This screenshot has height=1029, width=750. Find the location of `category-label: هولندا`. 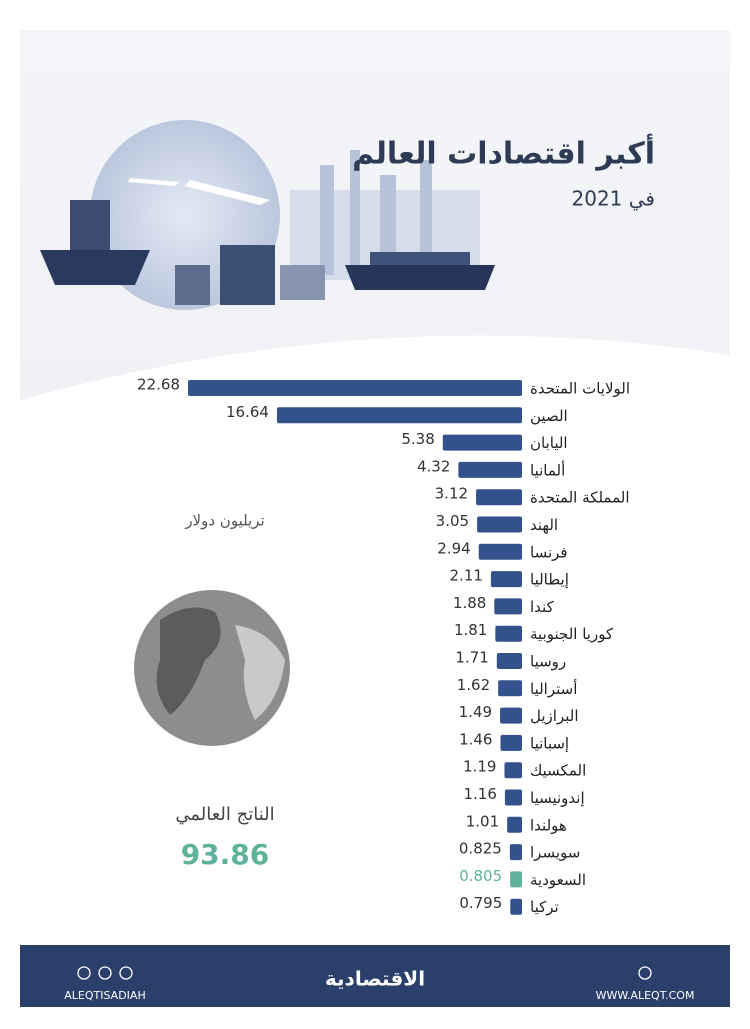

category-label: هولندا is located at coordinates (548, 825).